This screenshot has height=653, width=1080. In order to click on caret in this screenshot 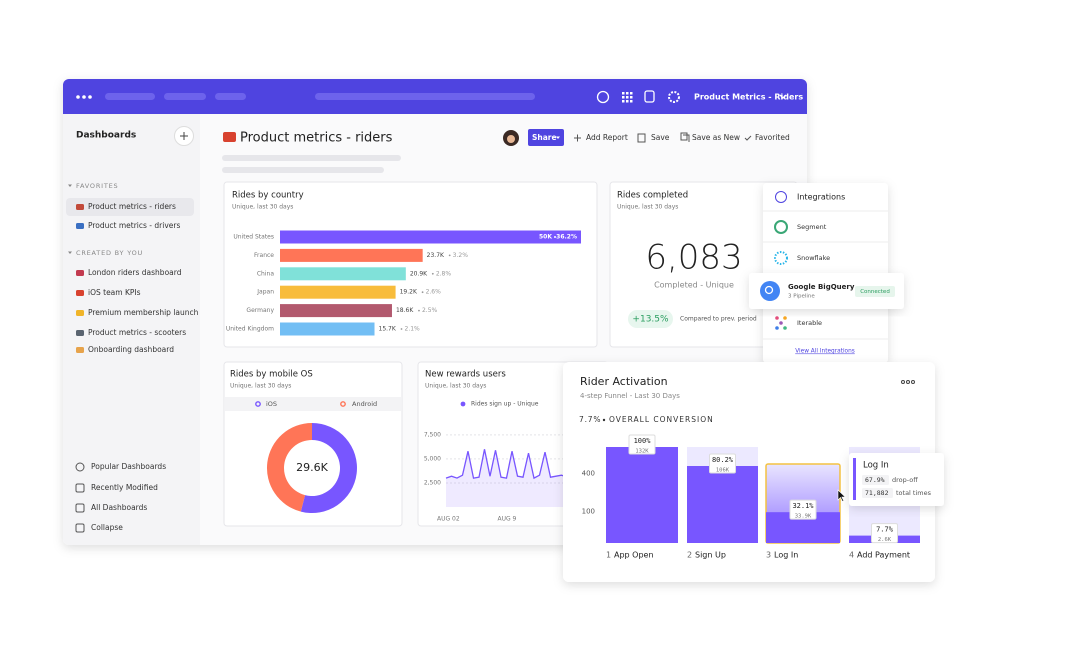, I will do `click(70, 252)`.